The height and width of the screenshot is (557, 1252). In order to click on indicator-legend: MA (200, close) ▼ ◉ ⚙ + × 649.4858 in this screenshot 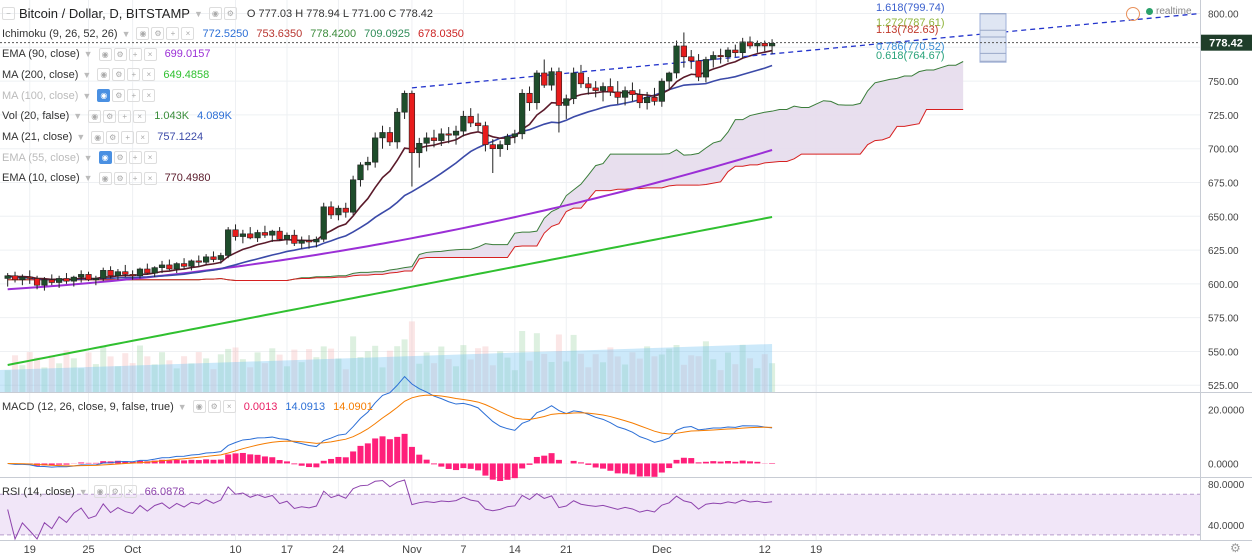, I will do `click(105, 75)`.